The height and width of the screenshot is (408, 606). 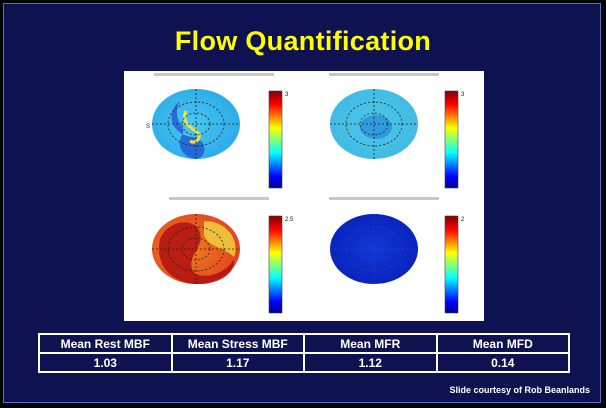 What do you see at coordinates (502, 343) in the screenshot?
I see `header-mean-mfd: Mean MFD` at bounding box center [502, 343].